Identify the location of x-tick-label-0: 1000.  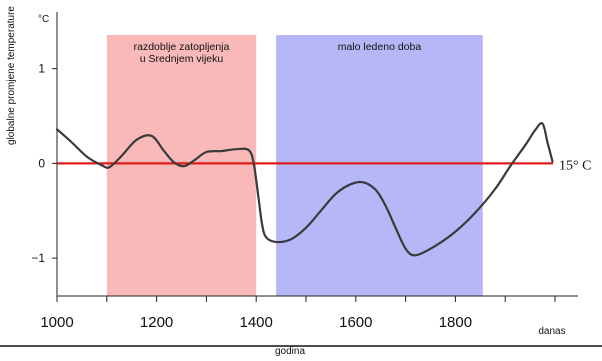
(56, 322).